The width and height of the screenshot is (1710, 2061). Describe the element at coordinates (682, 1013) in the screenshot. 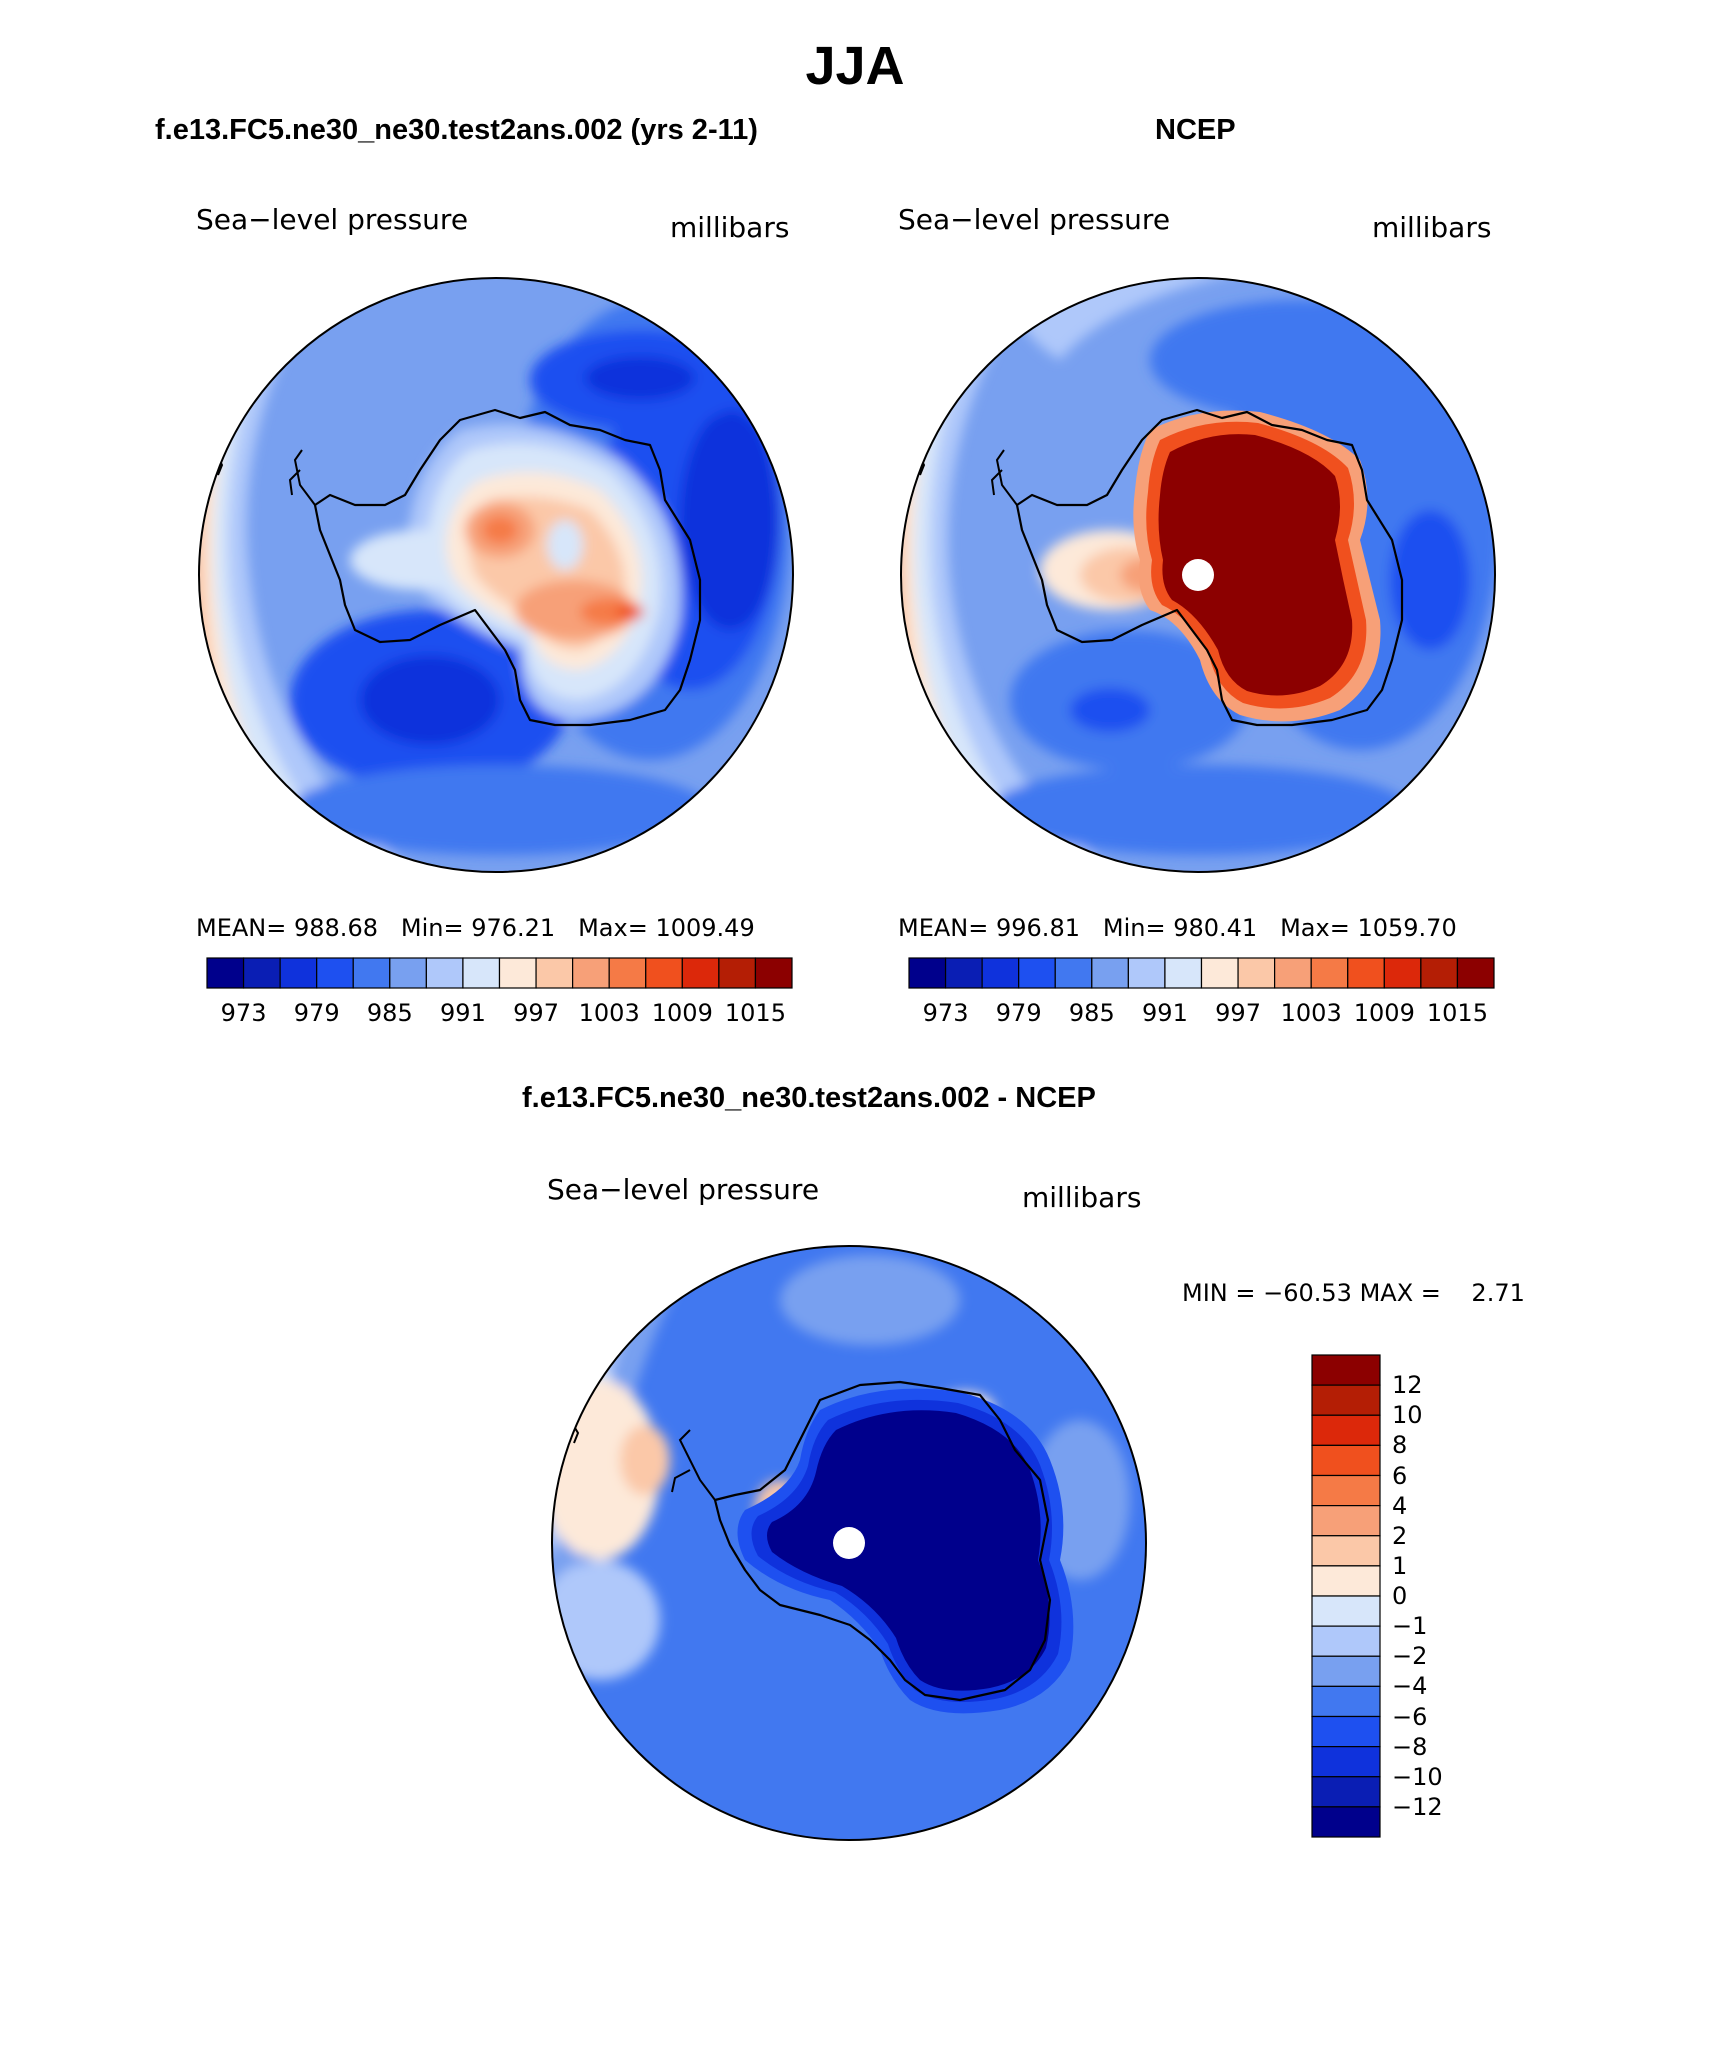

I see `model-colorbar-tick-label: 1009` at that location.